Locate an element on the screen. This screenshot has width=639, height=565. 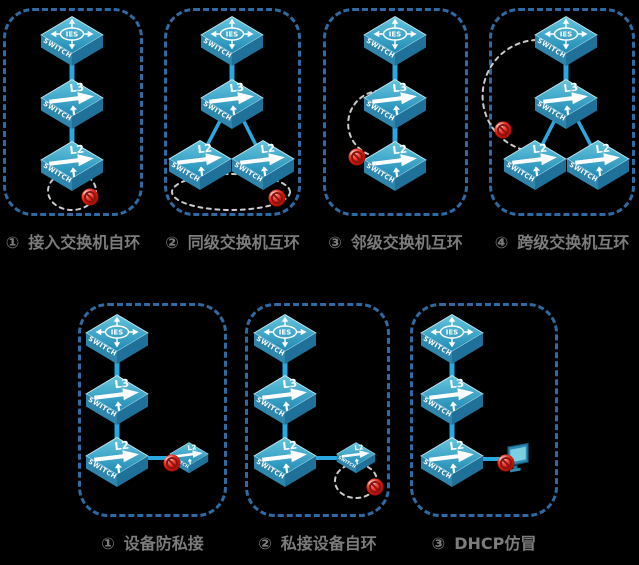
caption-text: 设备防私接 is located at coordinates (163, 543).